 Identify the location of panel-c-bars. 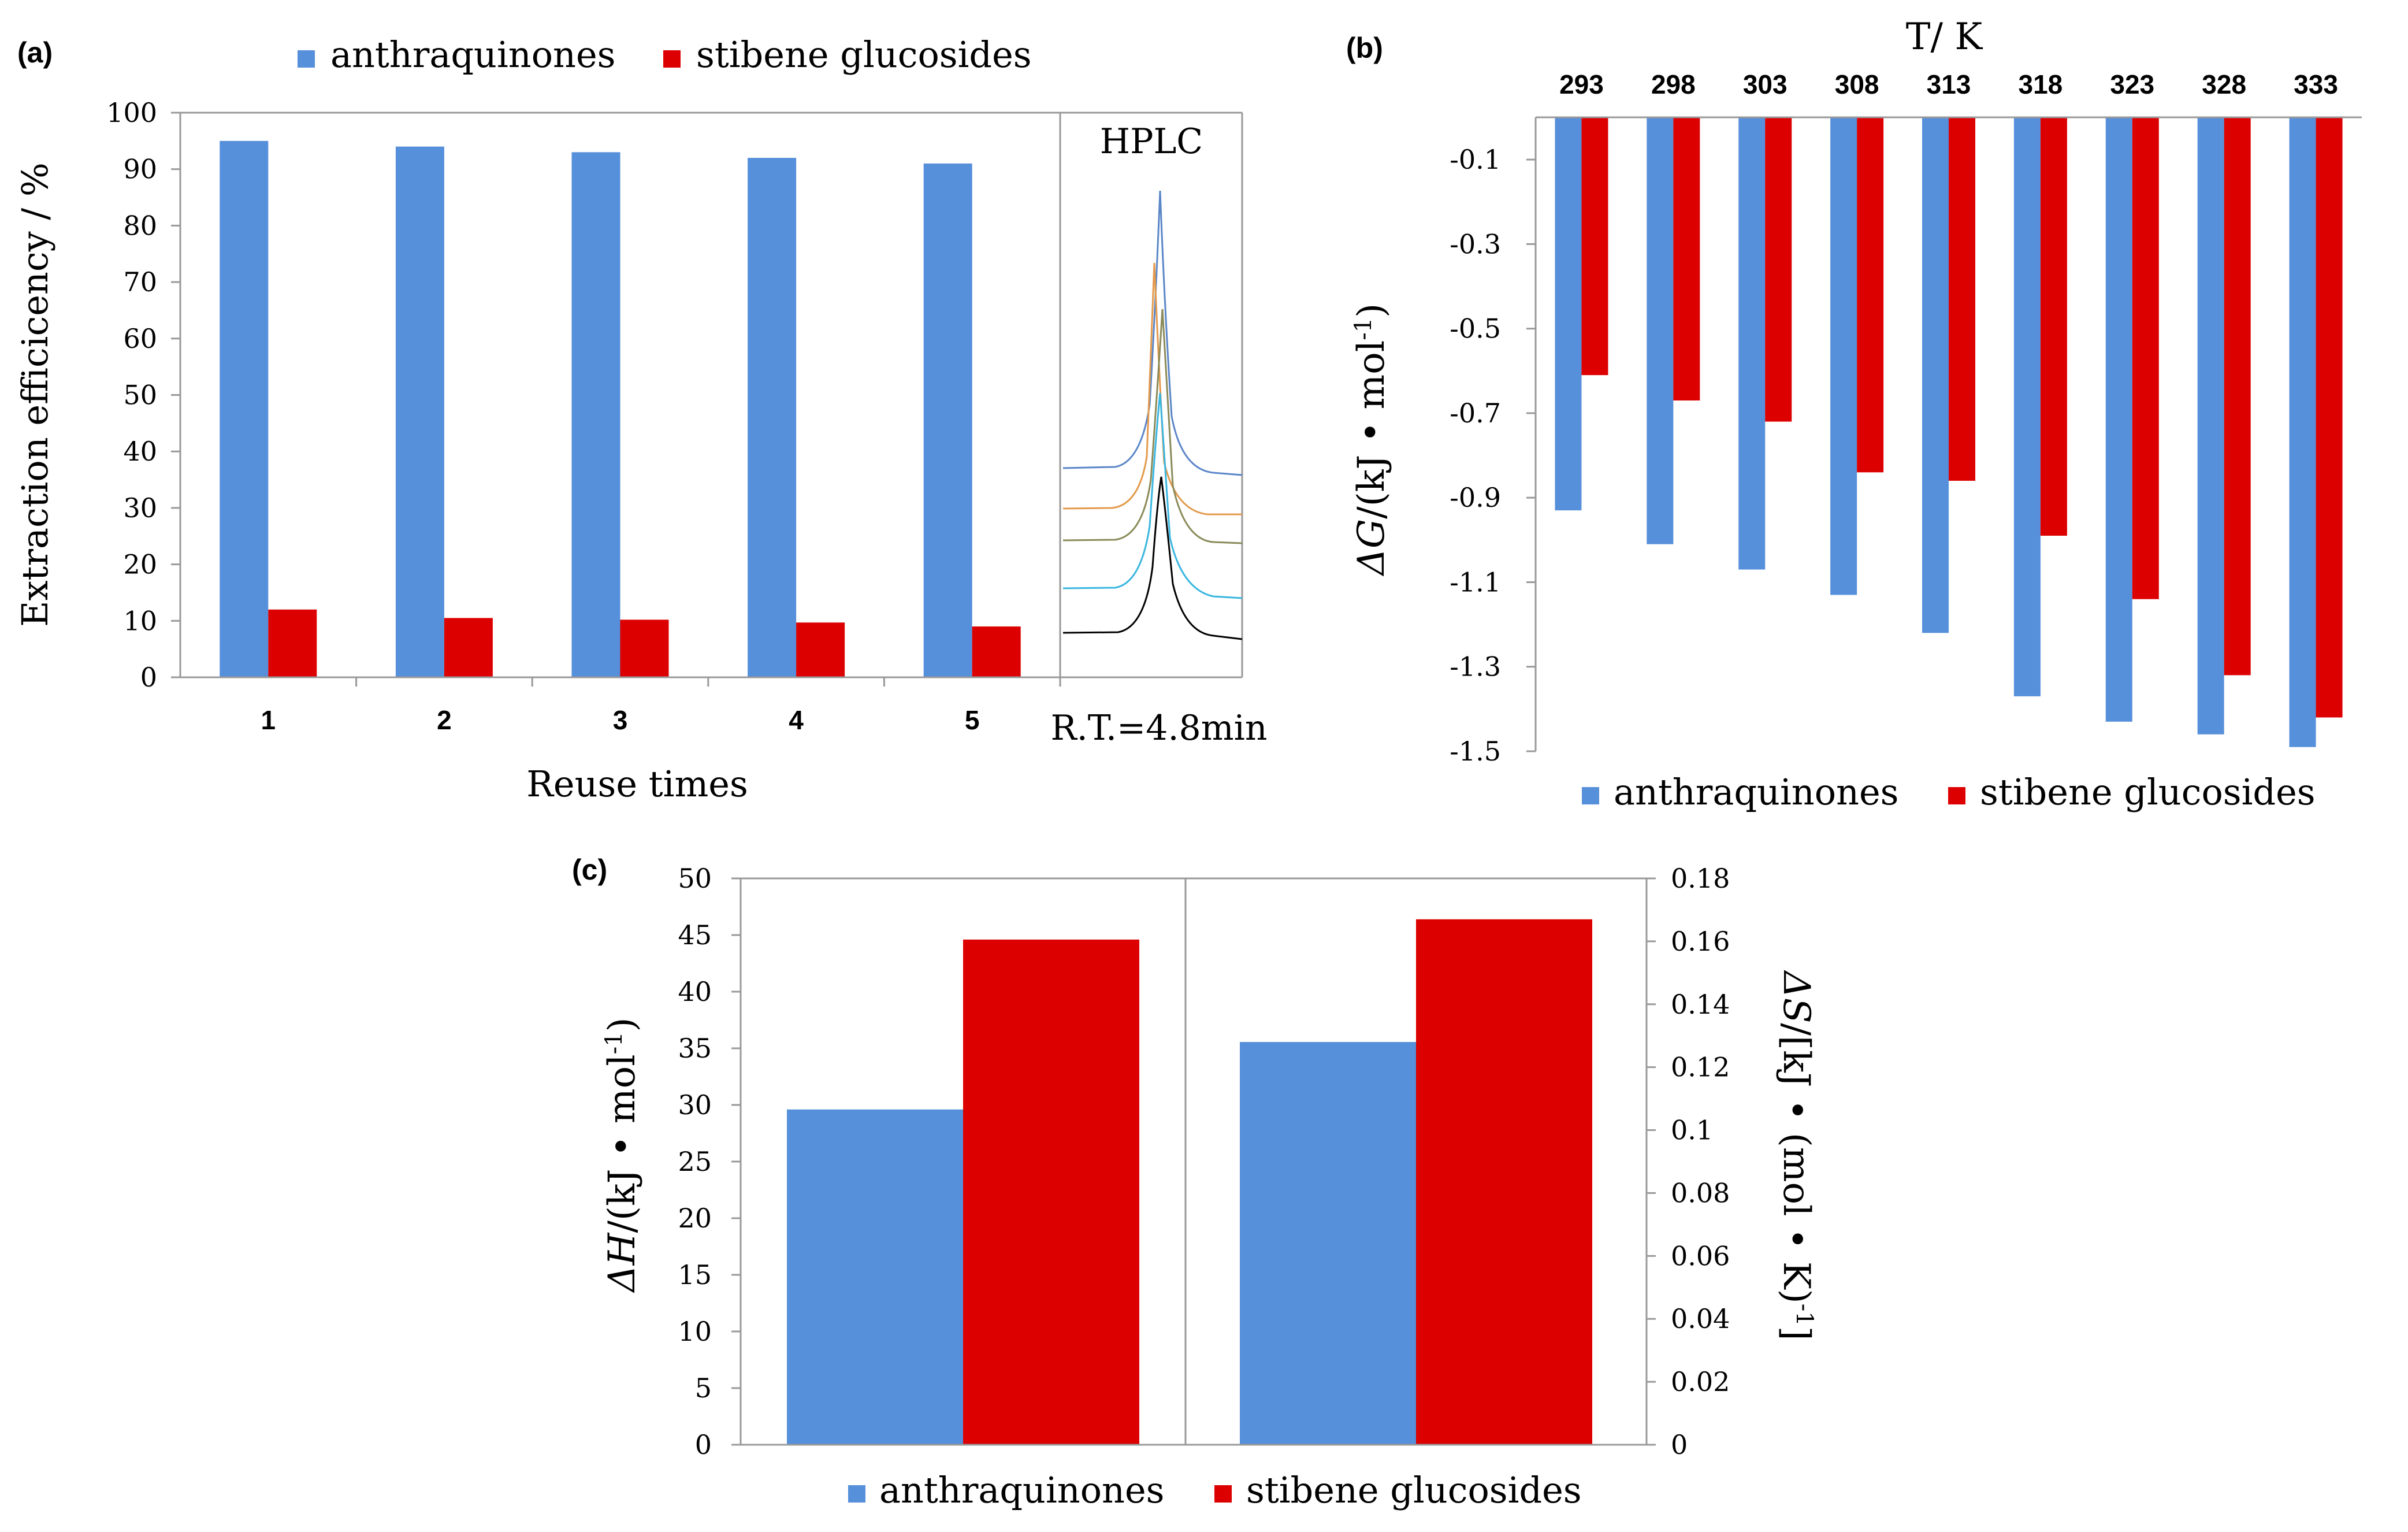
(1189, 1182).